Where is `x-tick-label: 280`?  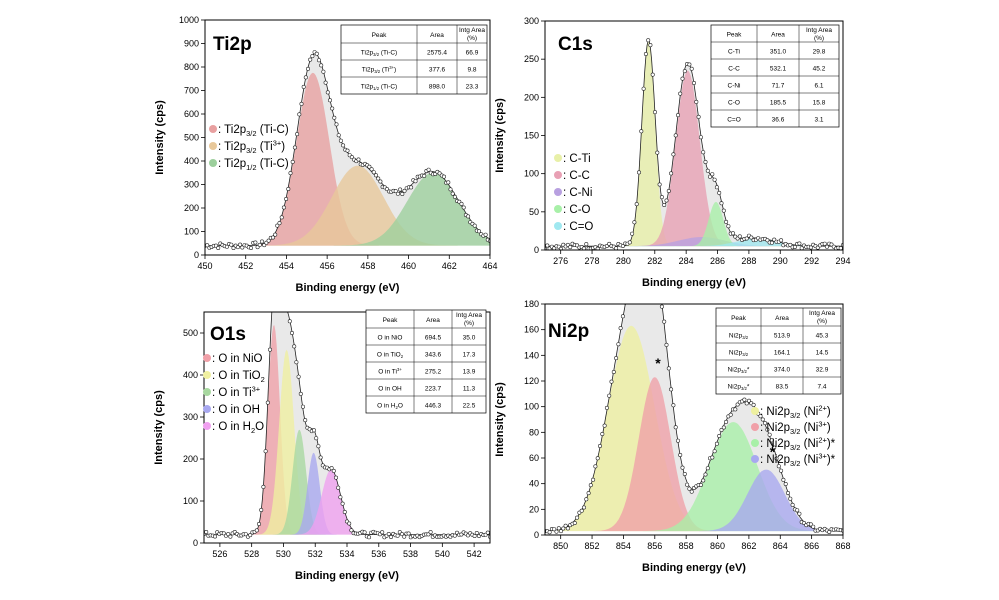
x-tick-label: 280 is located at coordinates (623, 261).